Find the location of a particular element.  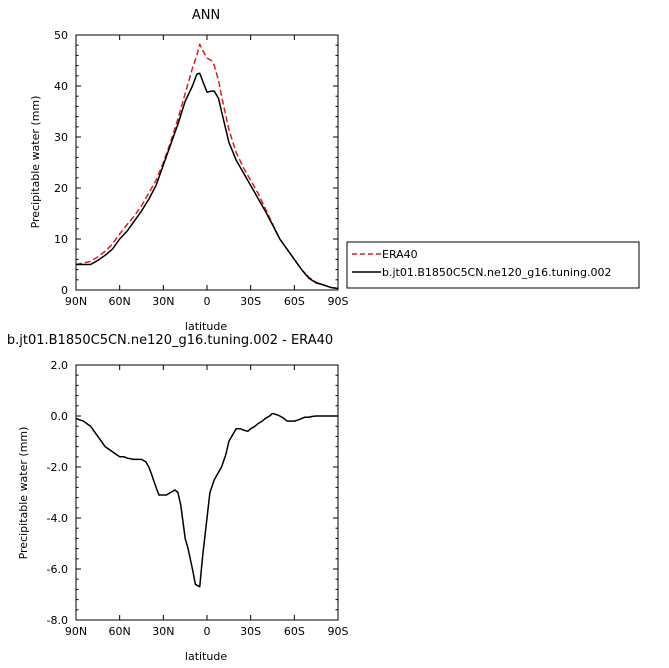

difference-chart-ylabel: Precipitable water (mm) is located at coordinates (23, 493).